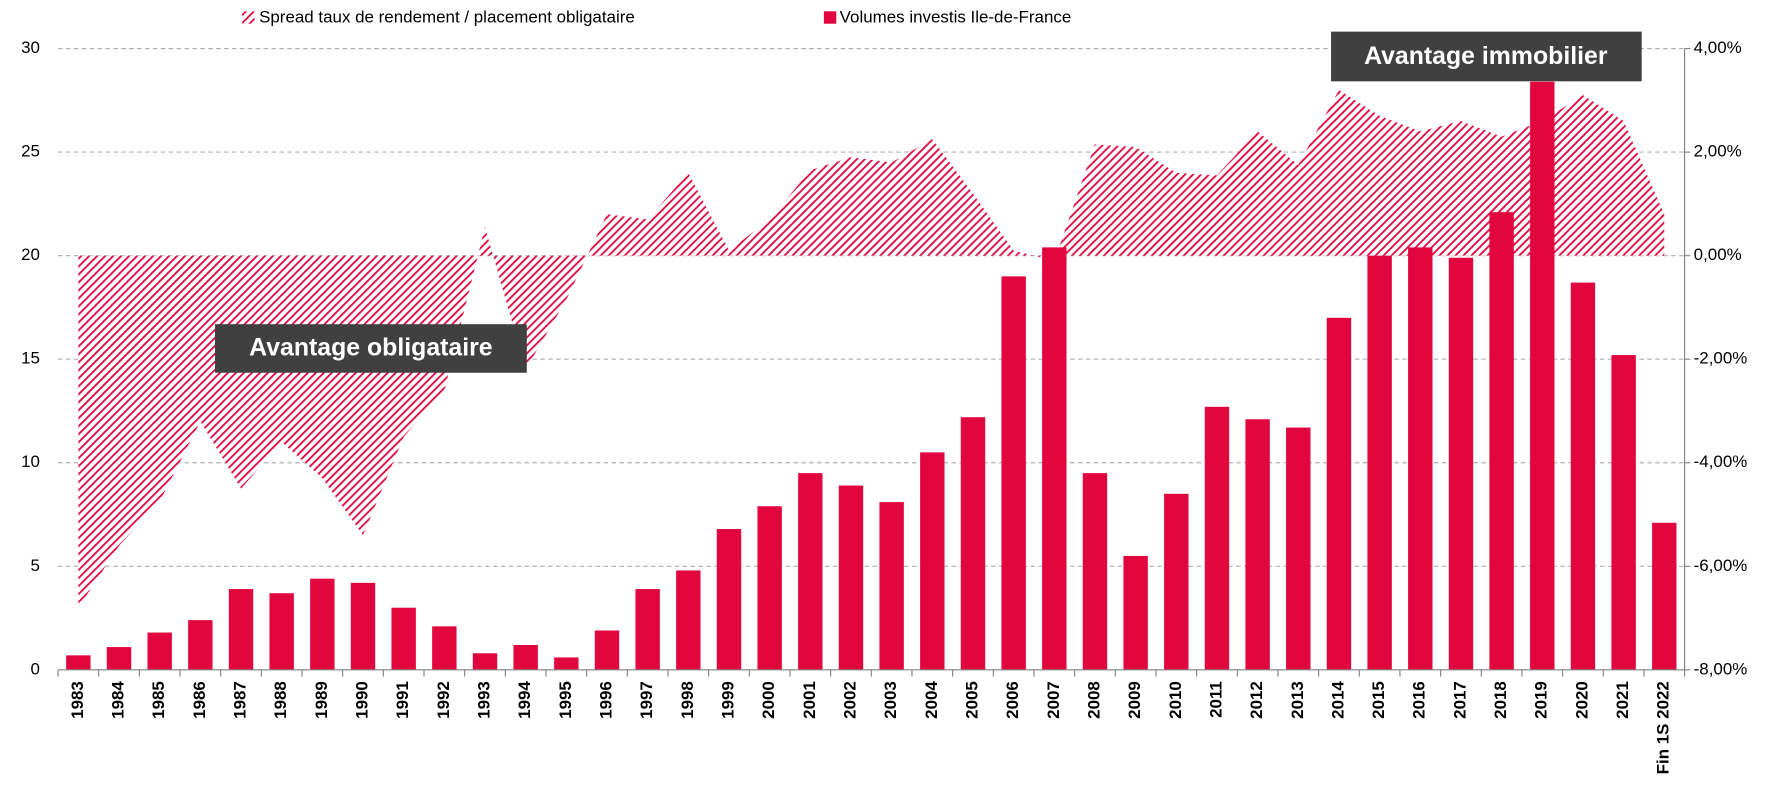  I want to click on x-tick-label: 1986, so click(199, 700).